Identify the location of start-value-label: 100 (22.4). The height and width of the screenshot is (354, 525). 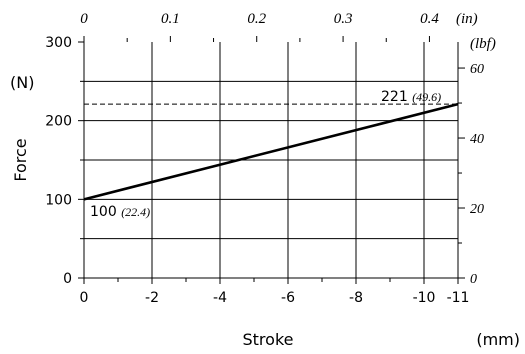
(120, 212).